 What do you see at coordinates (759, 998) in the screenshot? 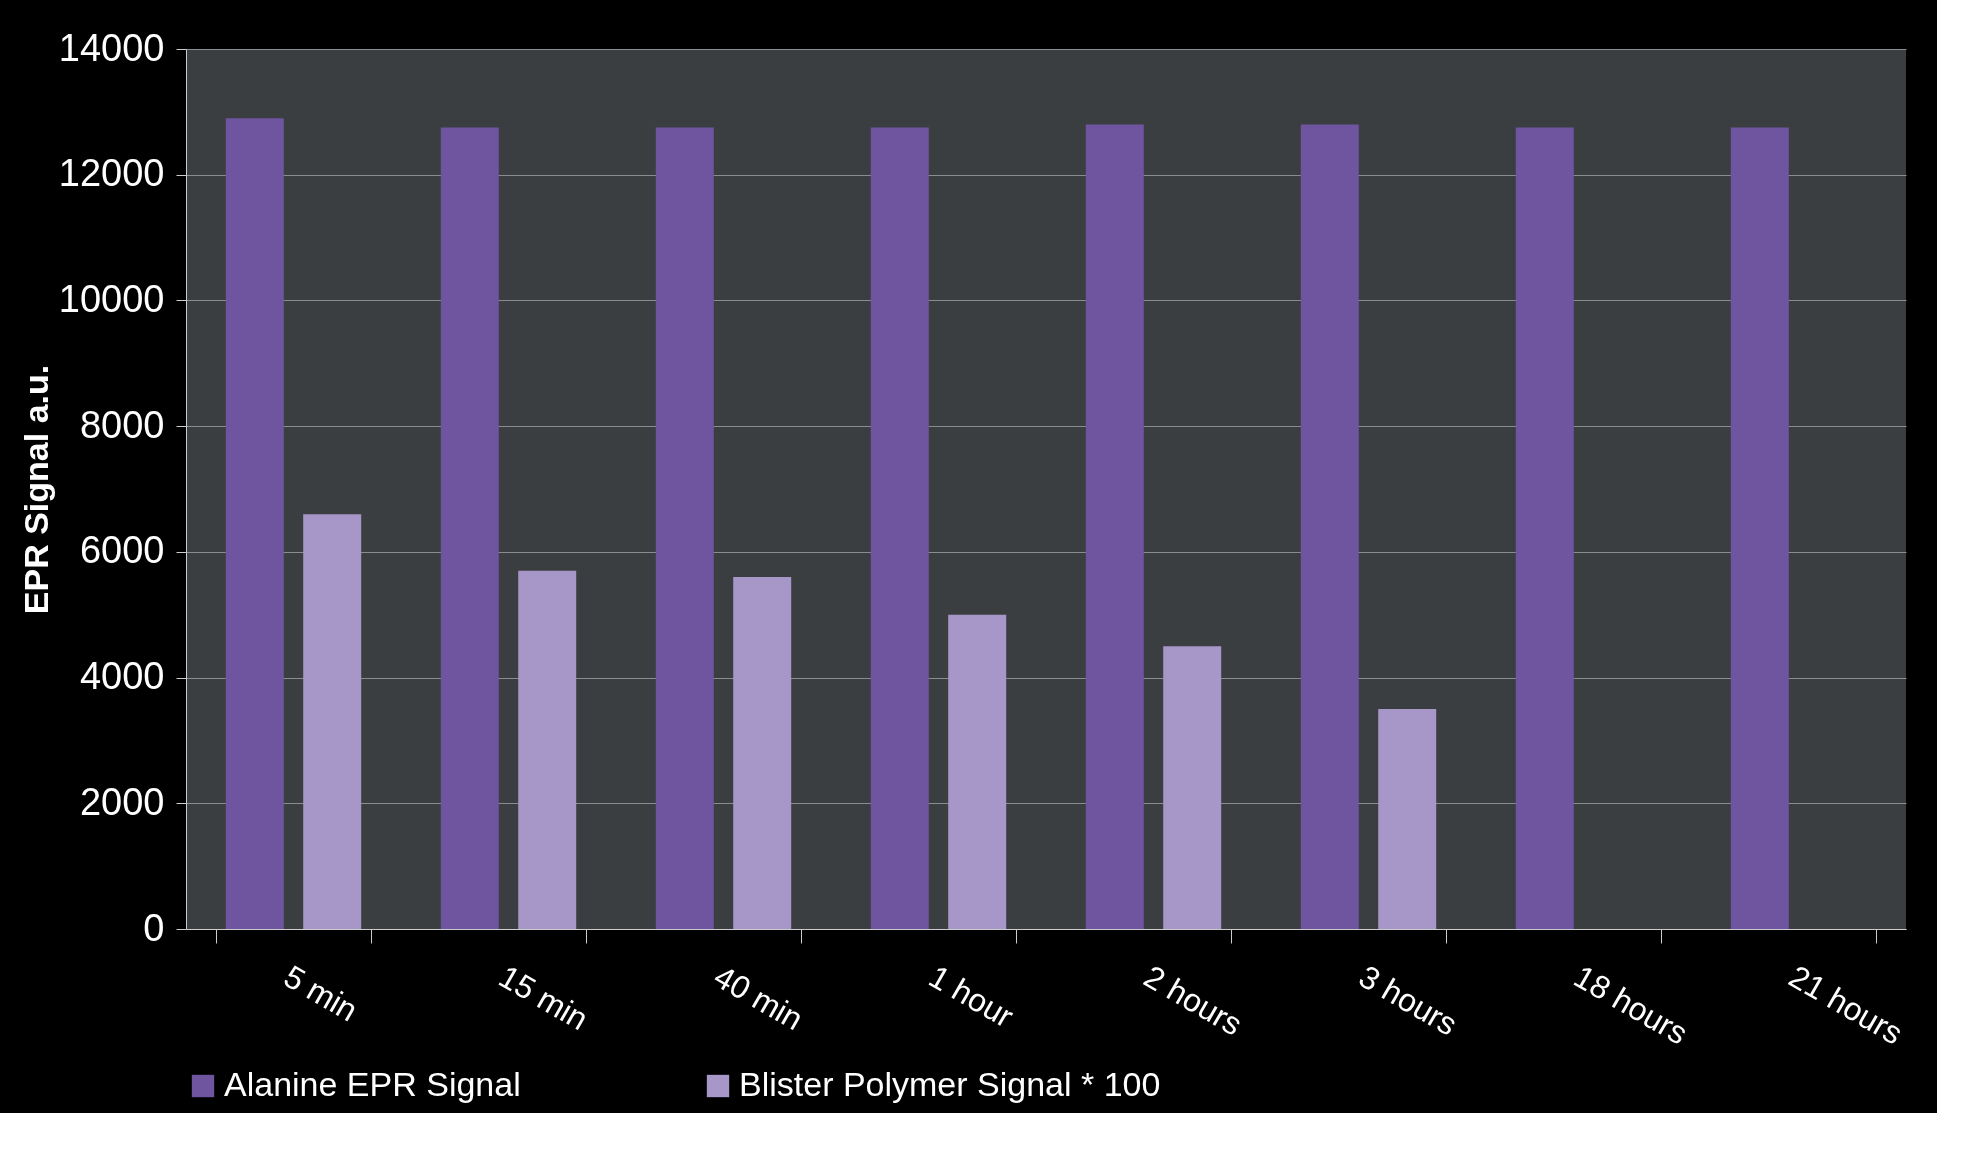
I see `x-tick-label: 40 min` at bounding box center [759, 998].